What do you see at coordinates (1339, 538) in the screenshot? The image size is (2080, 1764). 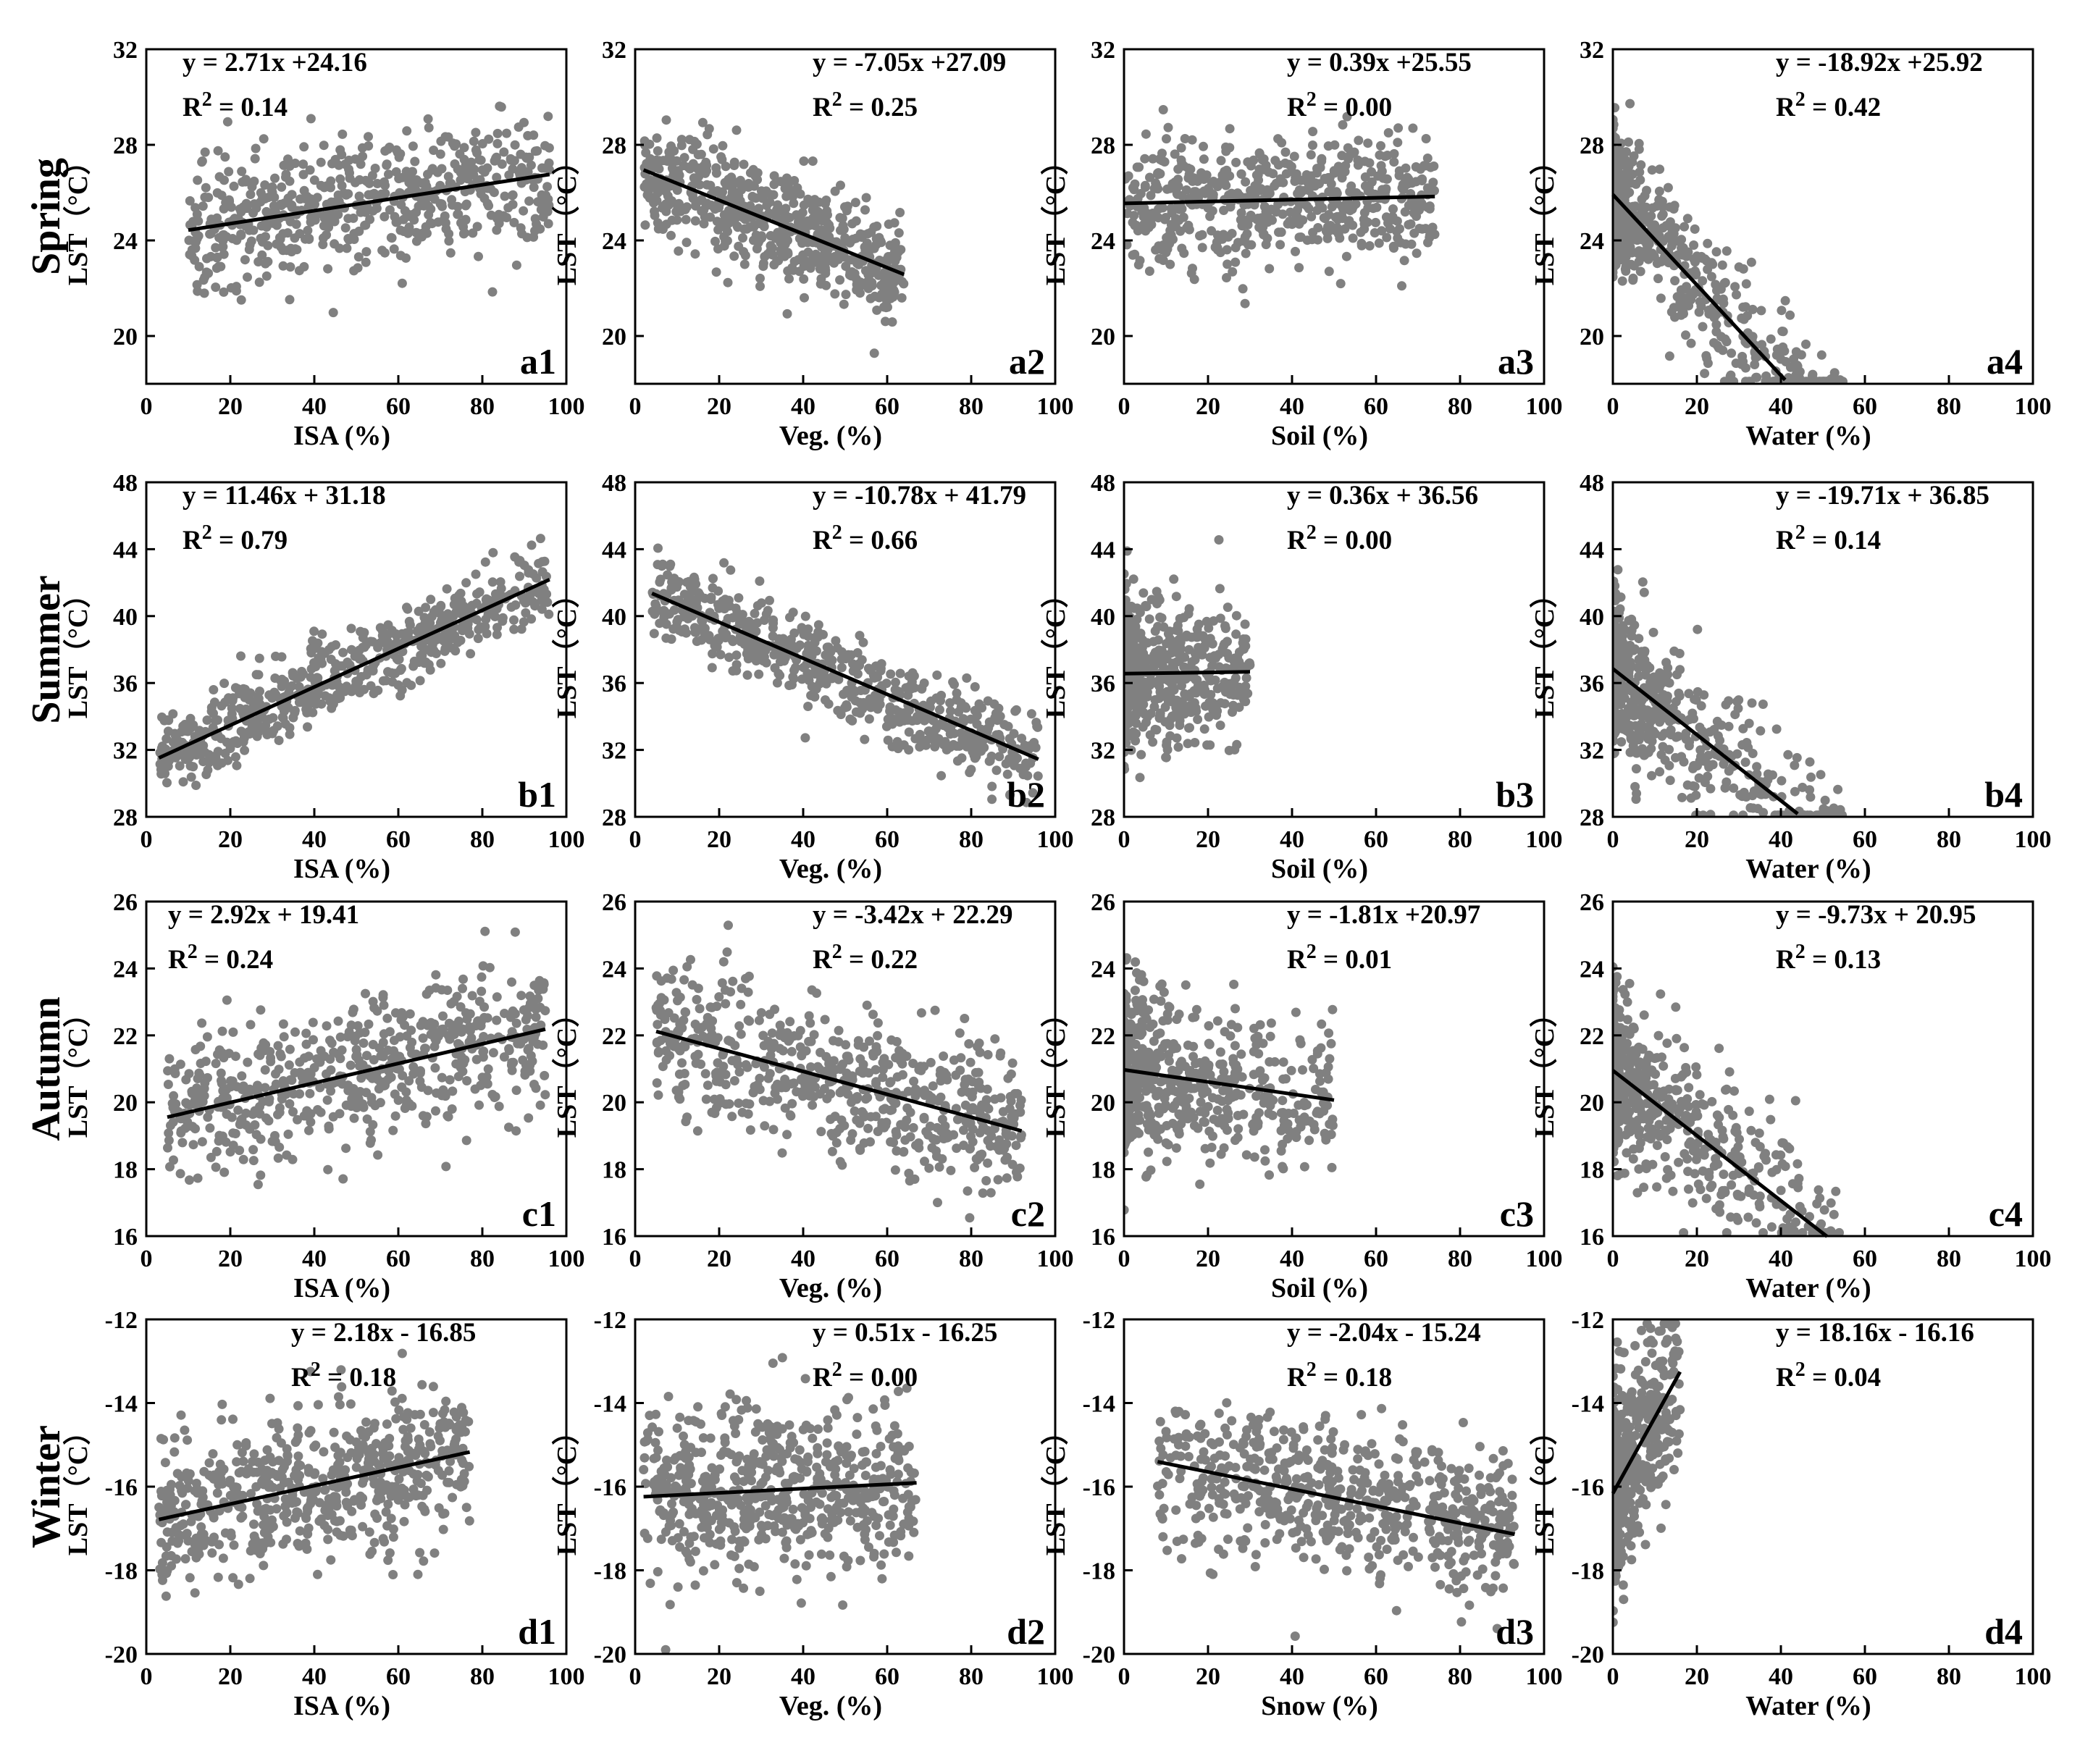 I see `r2-b3: R2 = 0.00` at bounding box center [1339, 538].